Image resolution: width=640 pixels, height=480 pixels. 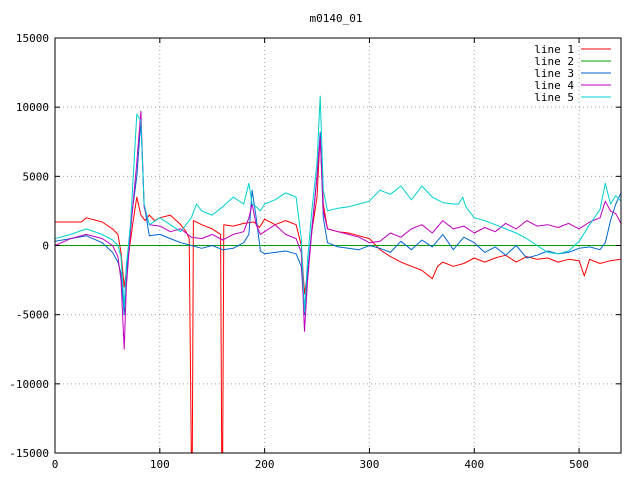 I want to click on x-tick-label: 200, so click(x=265, y=464).